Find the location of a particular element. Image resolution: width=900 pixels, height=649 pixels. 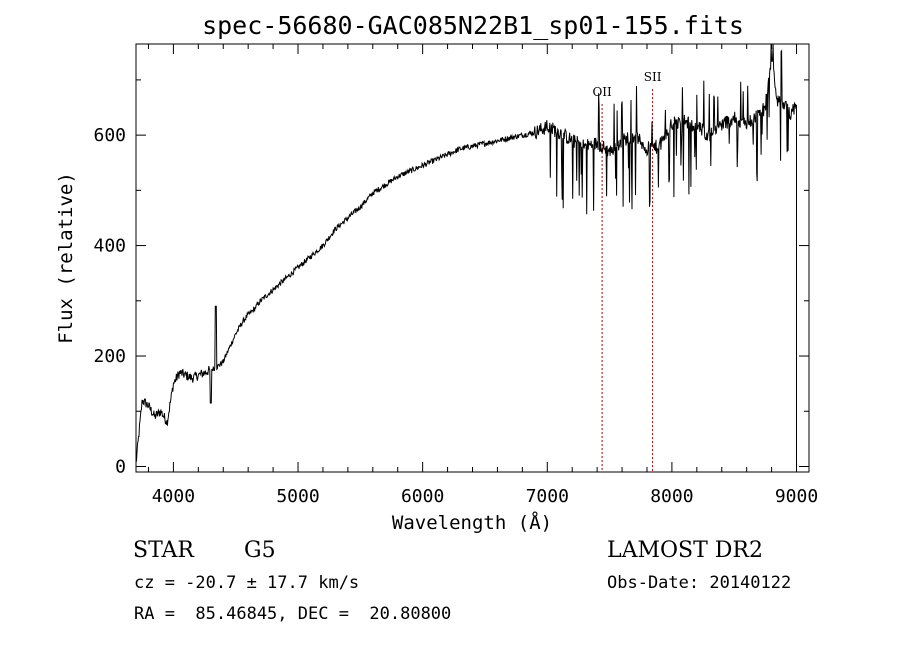

object-class: STAR is located at coordinates (163, 550).